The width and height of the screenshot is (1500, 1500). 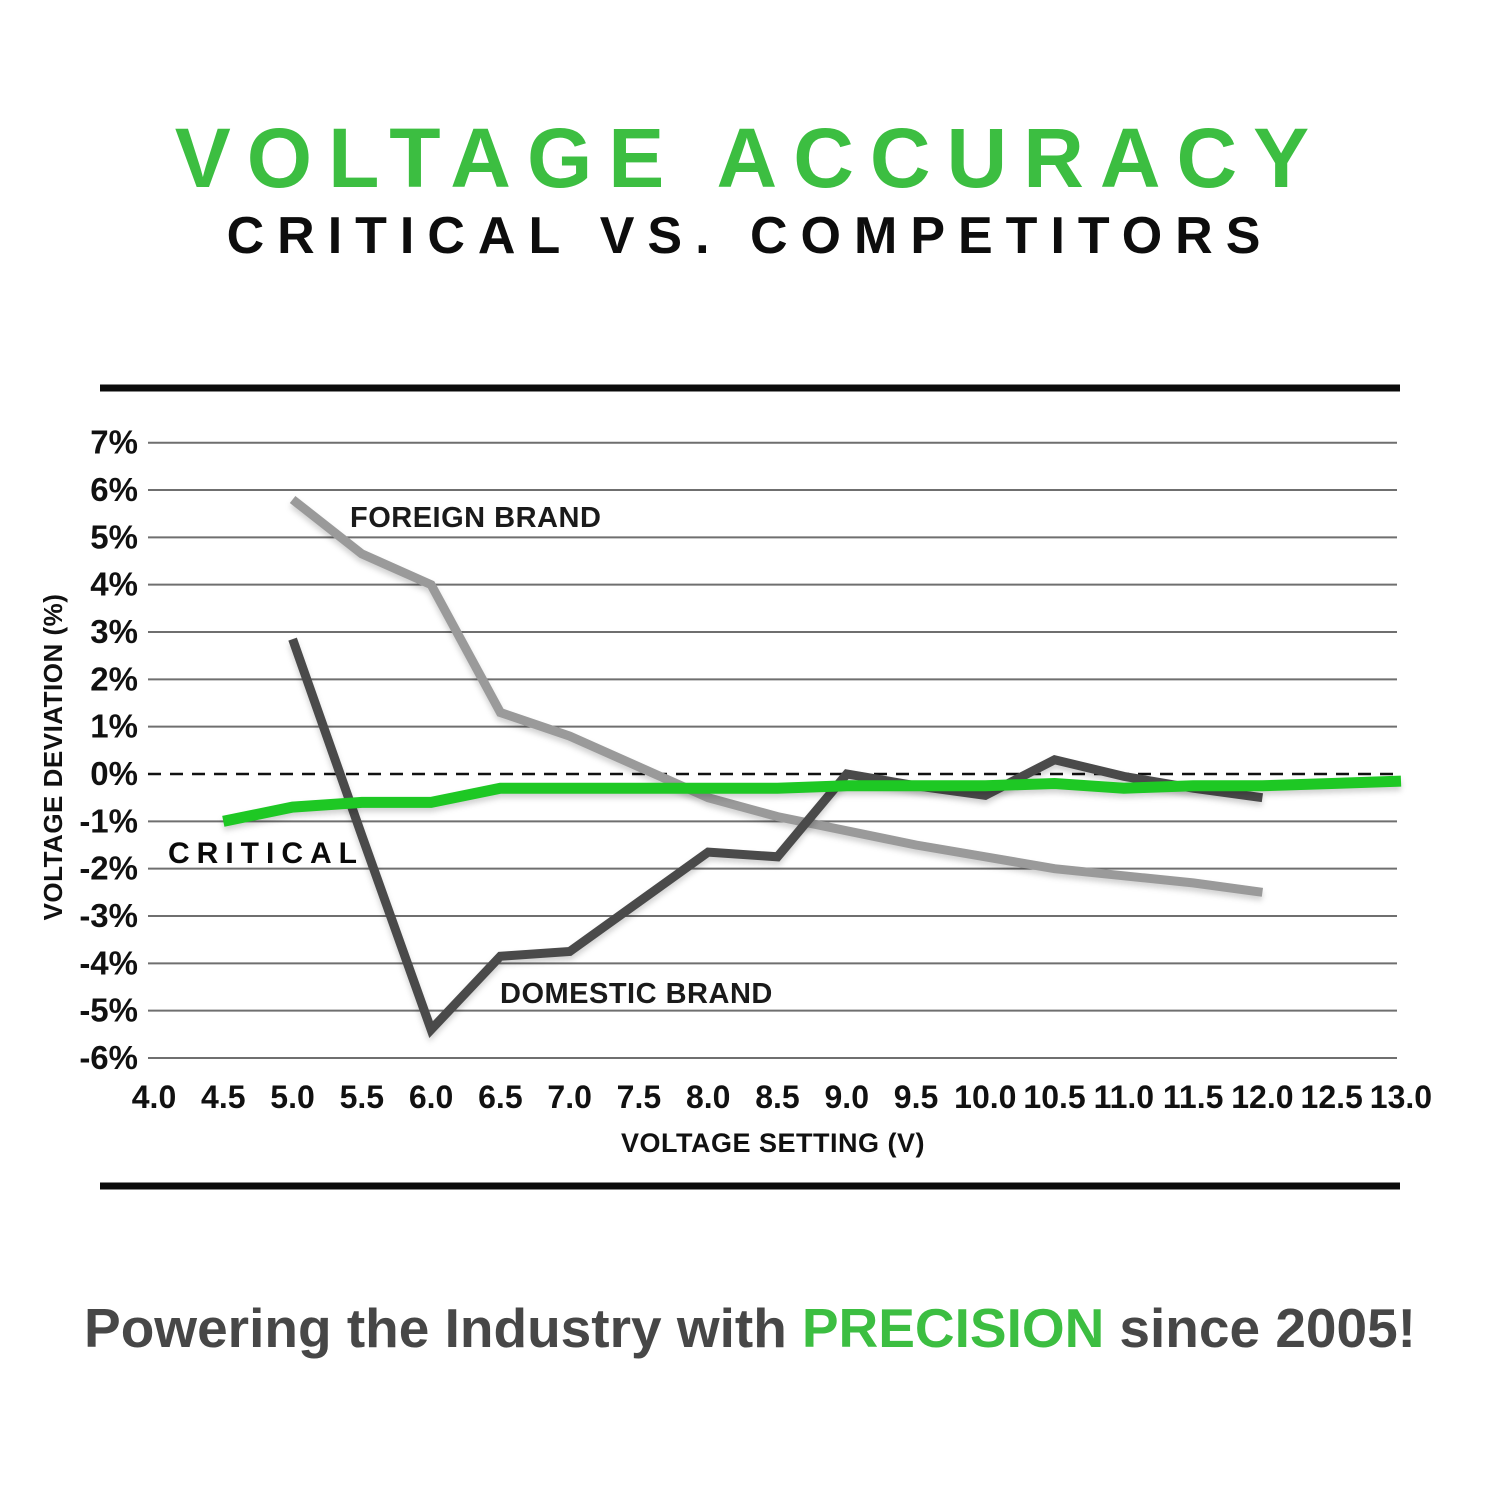 What do you see at coordinates (114, 678) in the screenshot?
I see `y-tick-label: 2%` at bounding box center [114, 678].